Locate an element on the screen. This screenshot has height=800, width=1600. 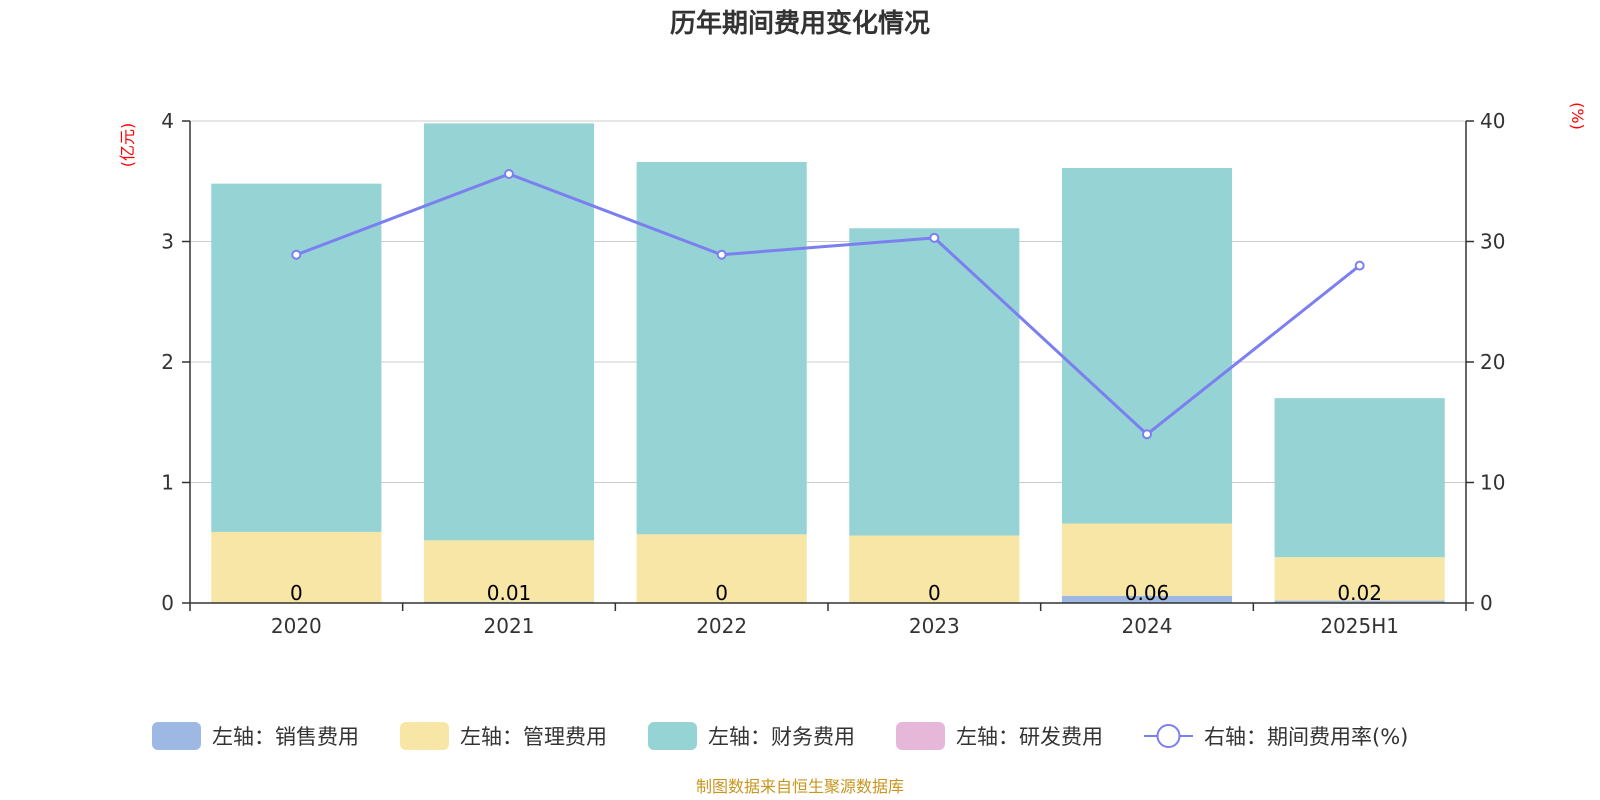
left-axis-unit: (亿元) is located at coordinates (127, 145).